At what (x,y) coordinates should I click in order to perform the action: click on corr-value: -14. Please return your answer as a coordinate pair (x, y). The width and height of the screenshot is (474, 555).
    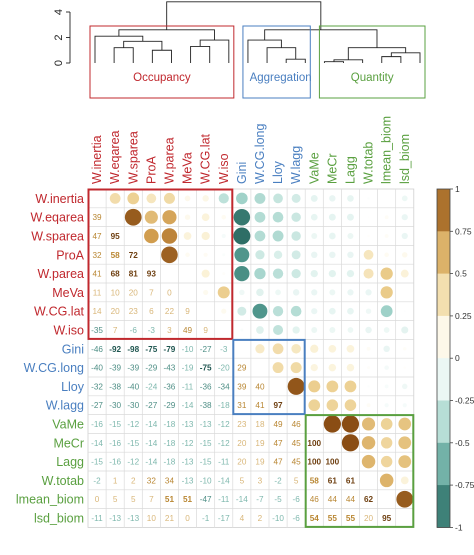
    Looking at the image, I should click on (224, 480).